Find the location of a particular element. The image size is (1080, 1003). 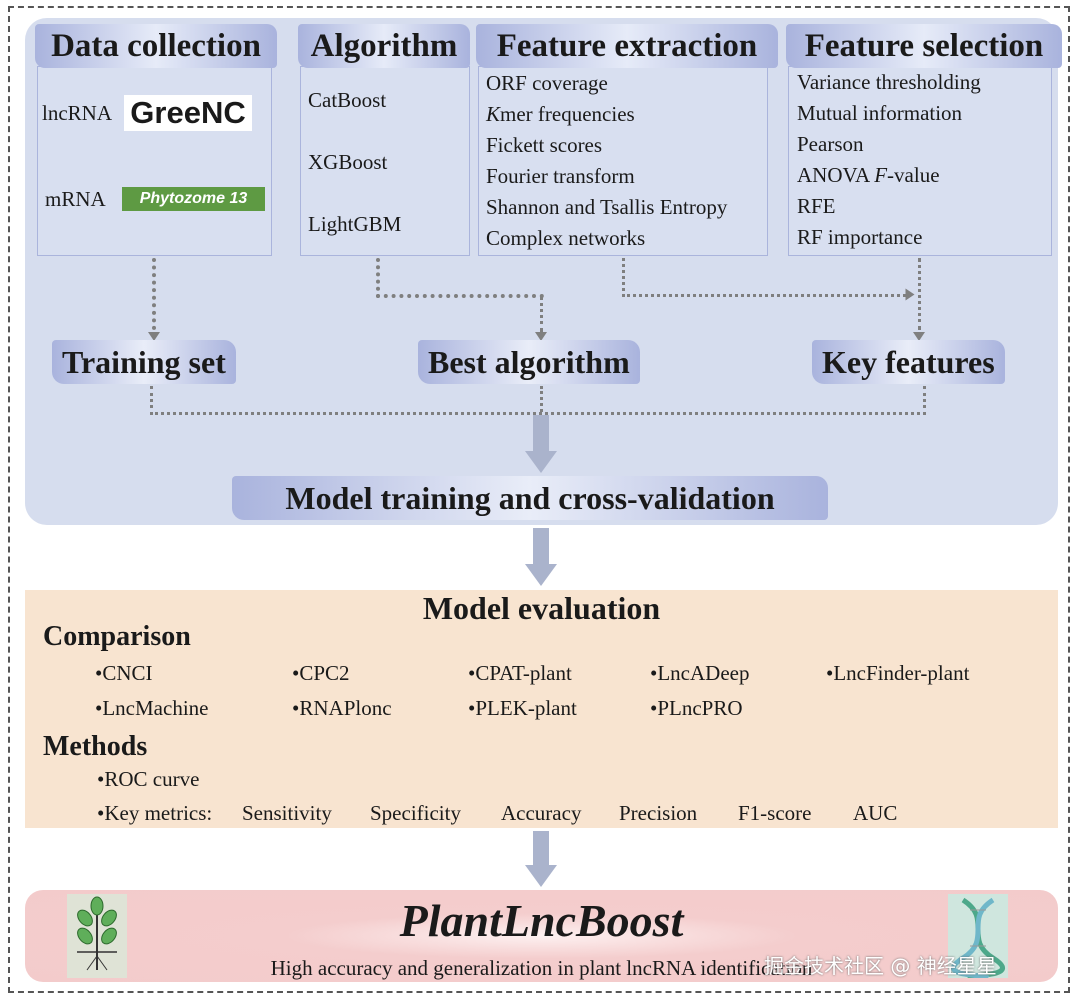

anova-f: F is located at coordinates (881, 175).